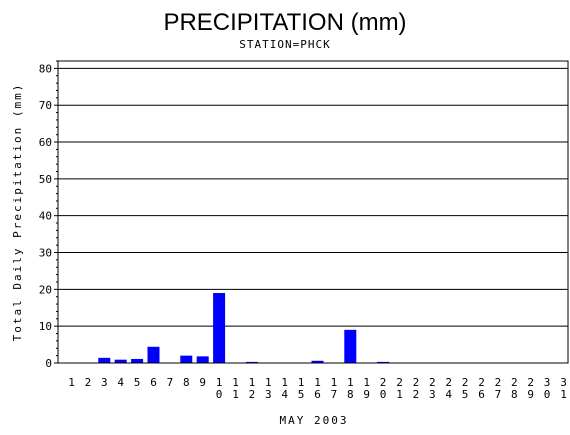 The height and width of the screenshot is (435, 570). What do you see at coordinates (244, 328) in the screenshot?
I see `bar-series` at bounding box center [244, 328].